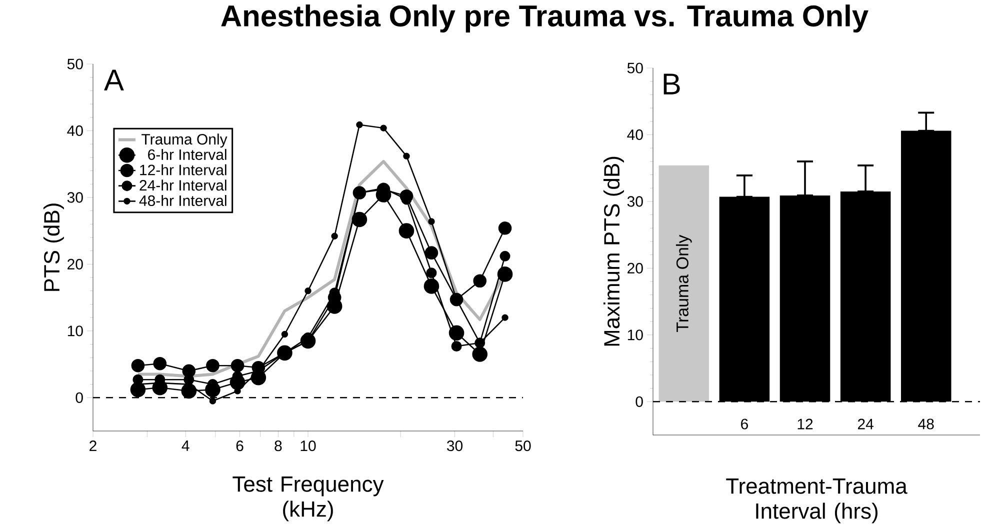  Describe the element at coordinates (182, 200) in the screenshot. I see `legend-label: 48-hr Interval` at that location.